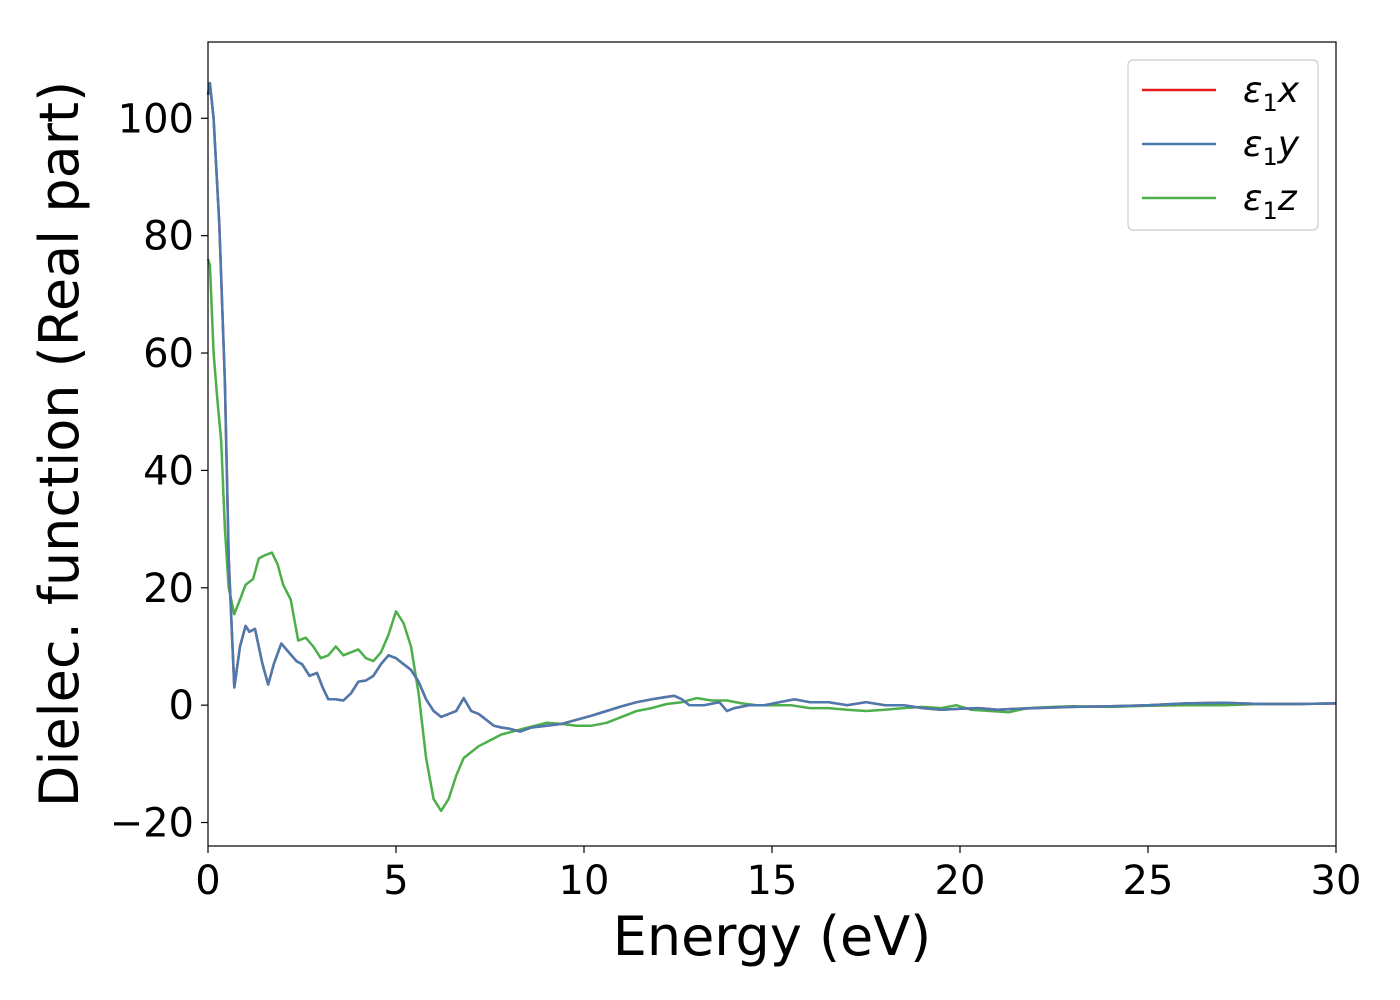 This screenshot has height=1000, width=1400. What do you see at coordinates (1271, 147) in the screenshot?
I see `legend-label-y: ε1y` at bounding box center [1271, 147].